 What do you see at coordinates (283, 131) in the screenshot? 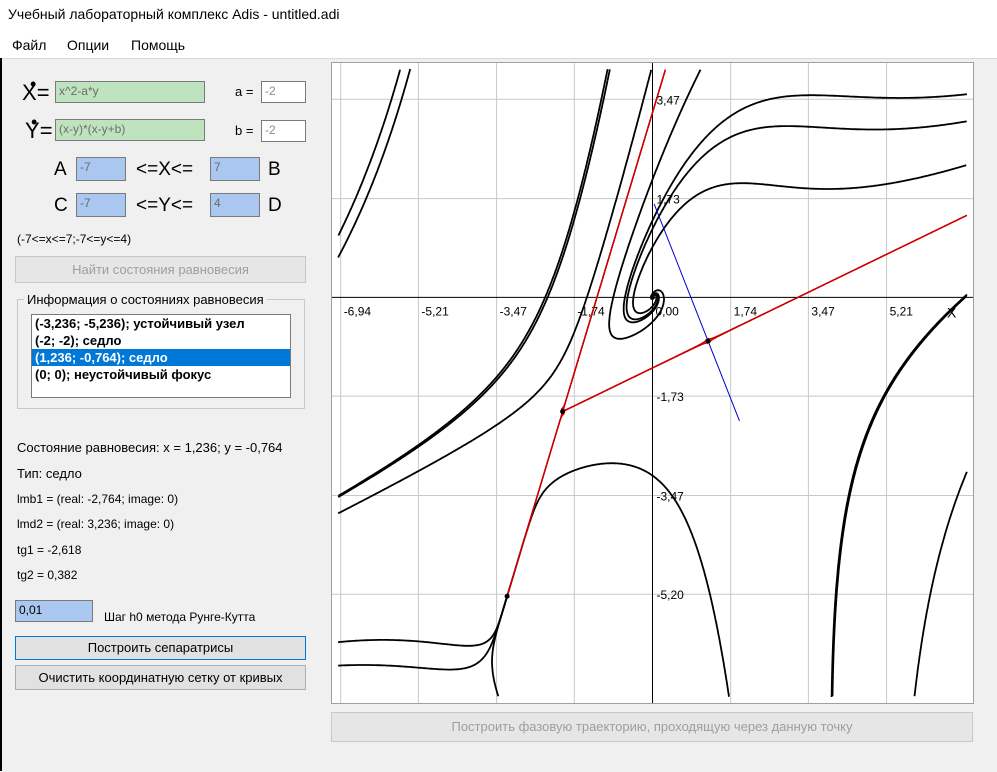
I see `b-input: -2` at bounding box center [283, 131].